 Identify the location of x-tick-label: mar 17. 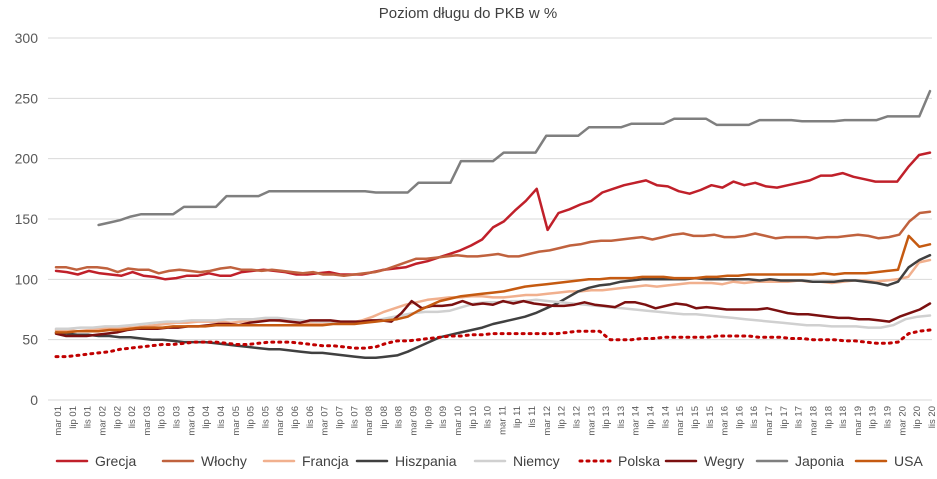
(769, 421).